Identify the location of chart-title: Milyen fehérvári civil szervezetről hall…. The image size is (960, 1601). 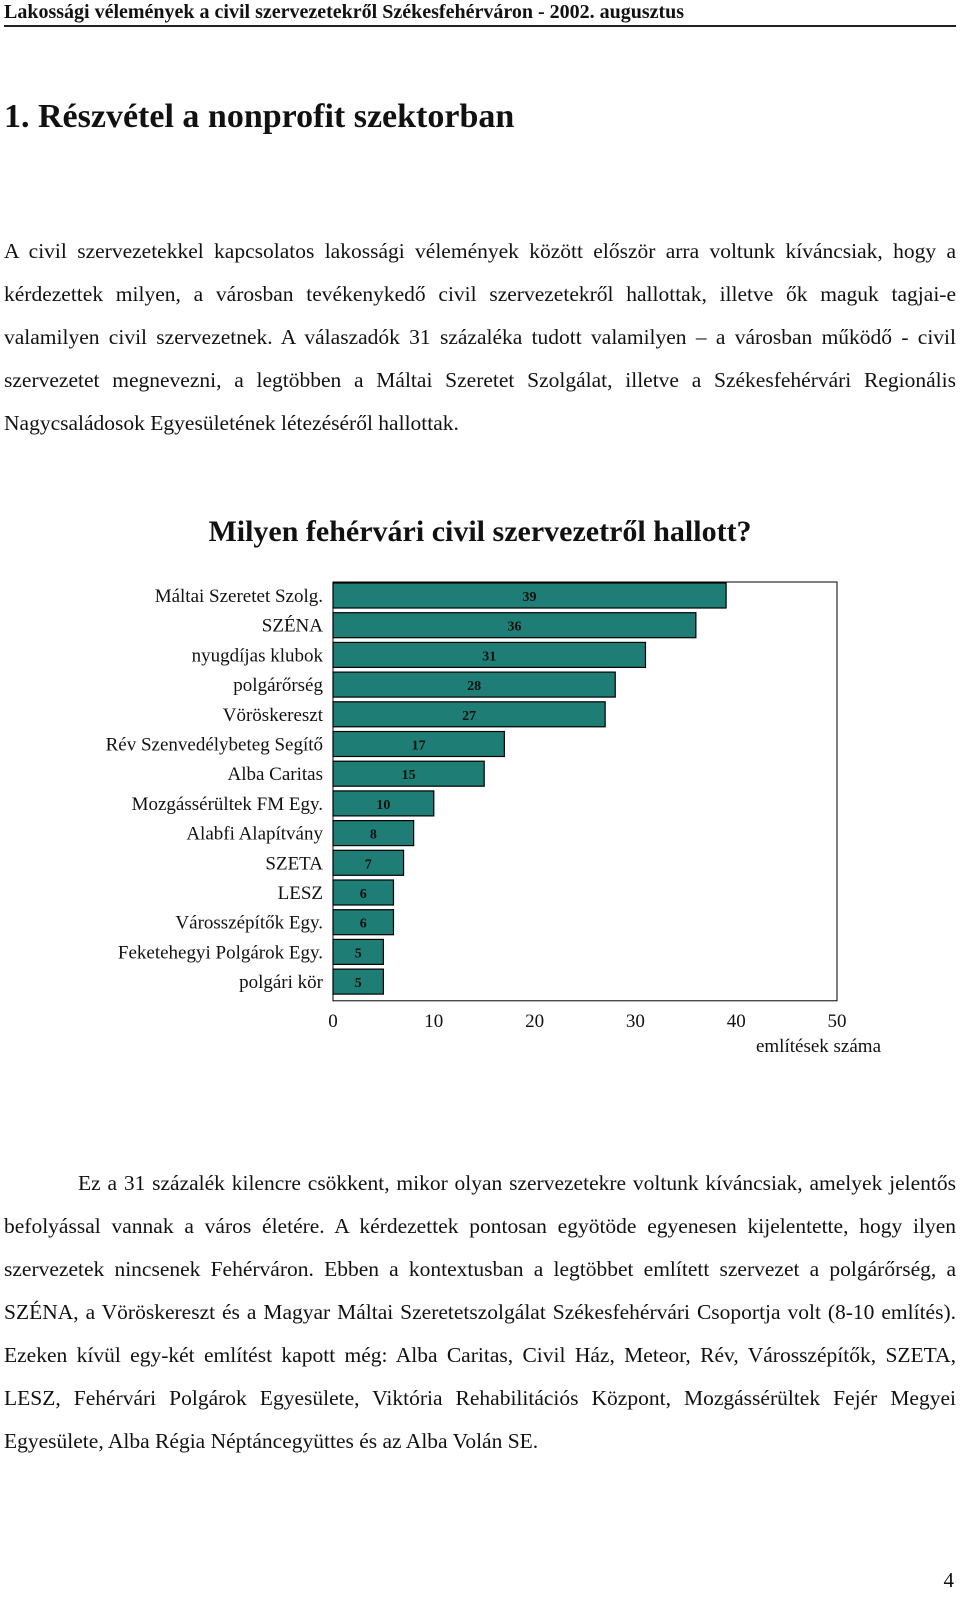
(480, 531).